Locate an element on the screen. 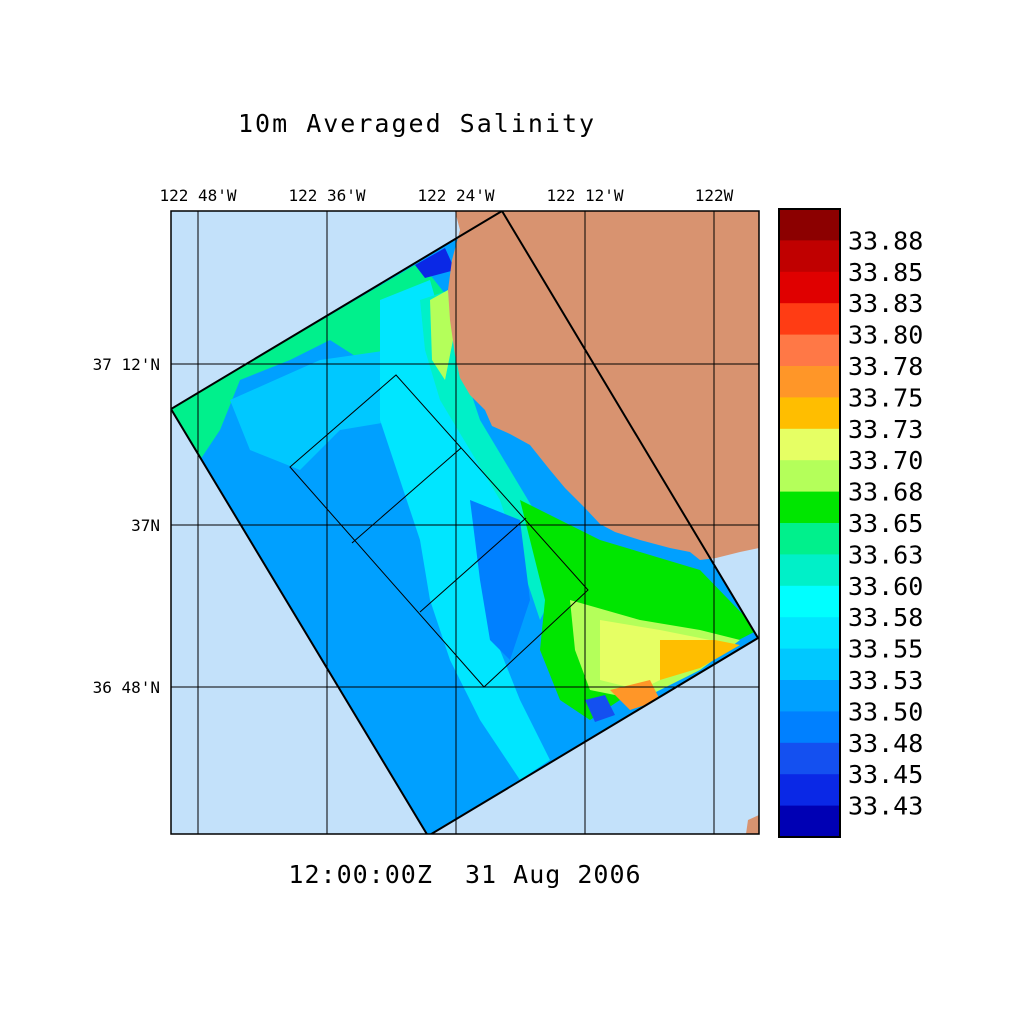 Image resolution: width=1024 pixels, height=1024 pixels. colorbar-tick-label: 33.48 is located at coordinates (885, 743).